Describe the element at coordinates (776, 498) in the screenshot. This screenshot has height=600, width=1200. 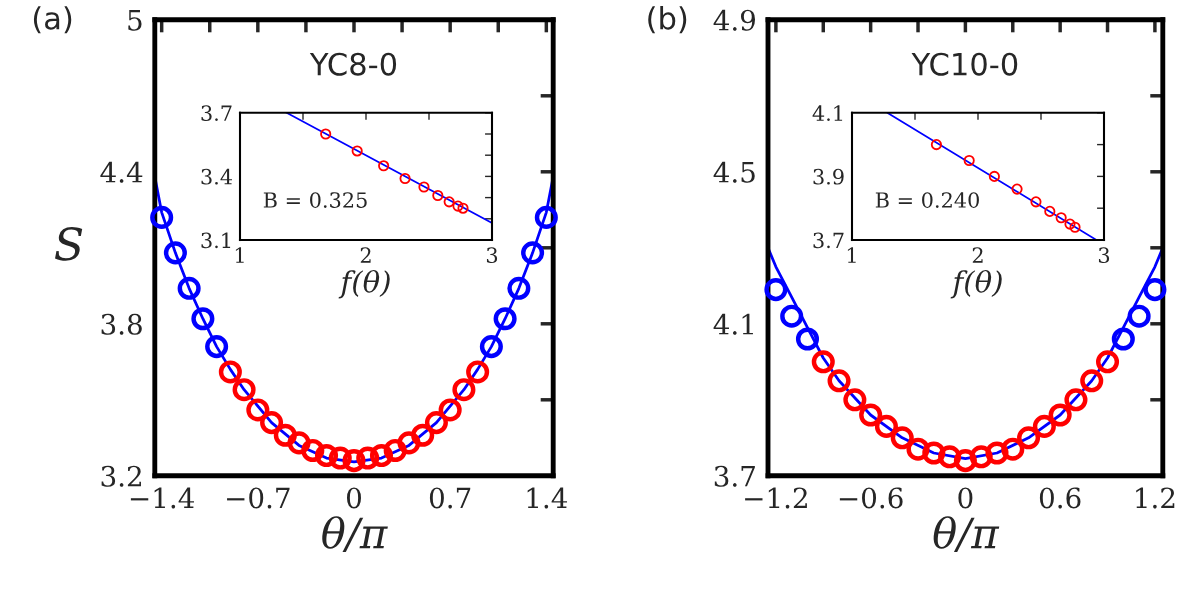
I see `x-tick-label: −1.2` at that location.